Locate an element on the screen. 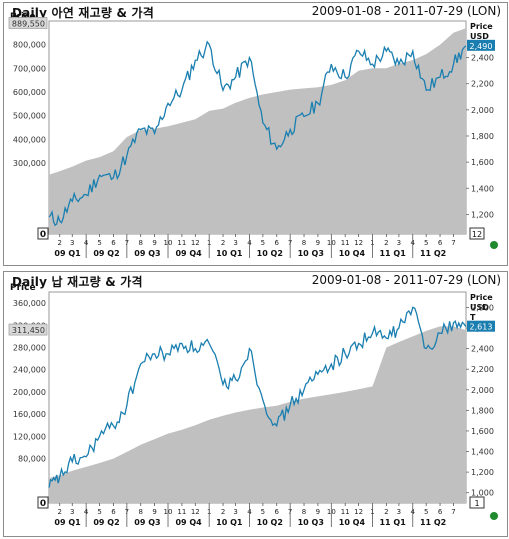 The width and height of the screenshot is (509, 539). right-tick-label: 2,800 is located at coordinates (482, 307).